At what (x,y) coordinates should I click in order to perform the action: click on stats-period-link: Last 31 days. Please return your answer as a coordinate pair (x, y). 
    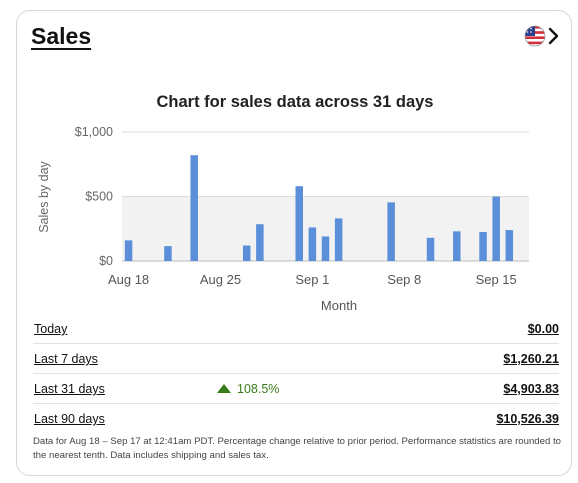
    Looking at the image, I should click on (69, 389).